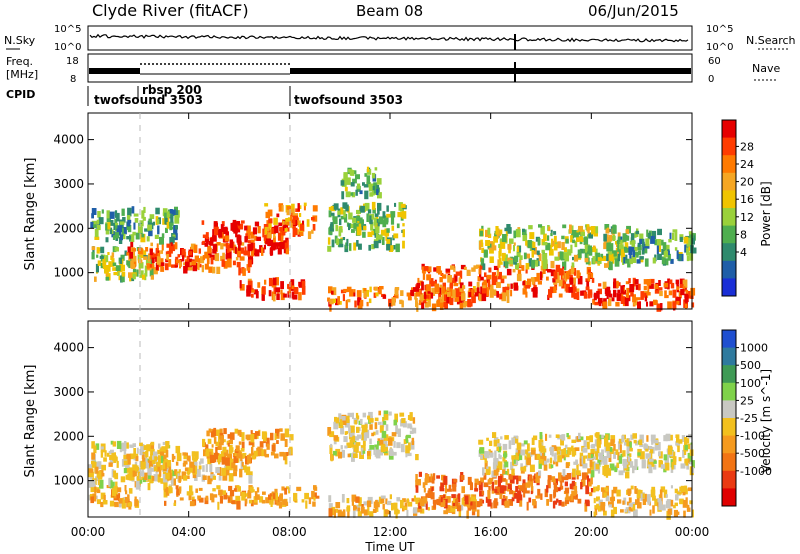 This screenshot has width=800, height=554. Describe the element at coordinates (390, 68) in the screenshot. I see `freq-panel-frame` at that location.